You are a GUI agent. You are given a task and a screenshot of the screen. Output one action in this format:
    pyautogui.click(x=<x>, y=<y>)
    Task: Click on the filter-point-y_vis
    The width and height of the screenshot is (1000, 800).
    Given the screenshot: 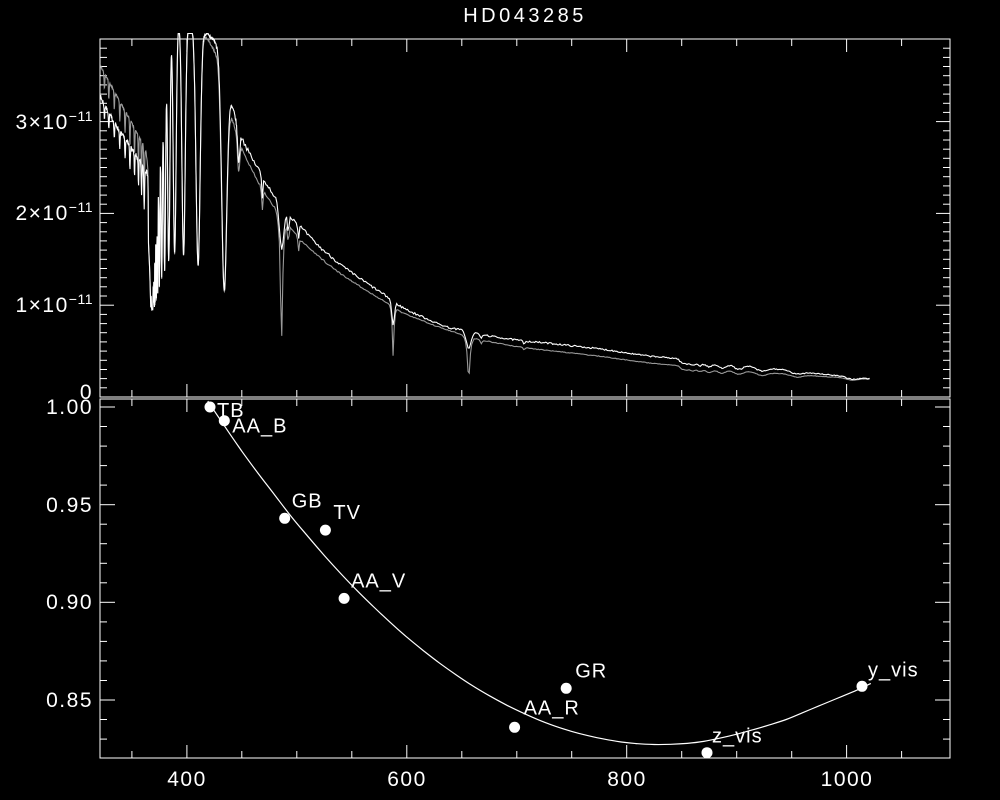 What is the action you would take?
    pyautogui.click(x=862, y=686)
    